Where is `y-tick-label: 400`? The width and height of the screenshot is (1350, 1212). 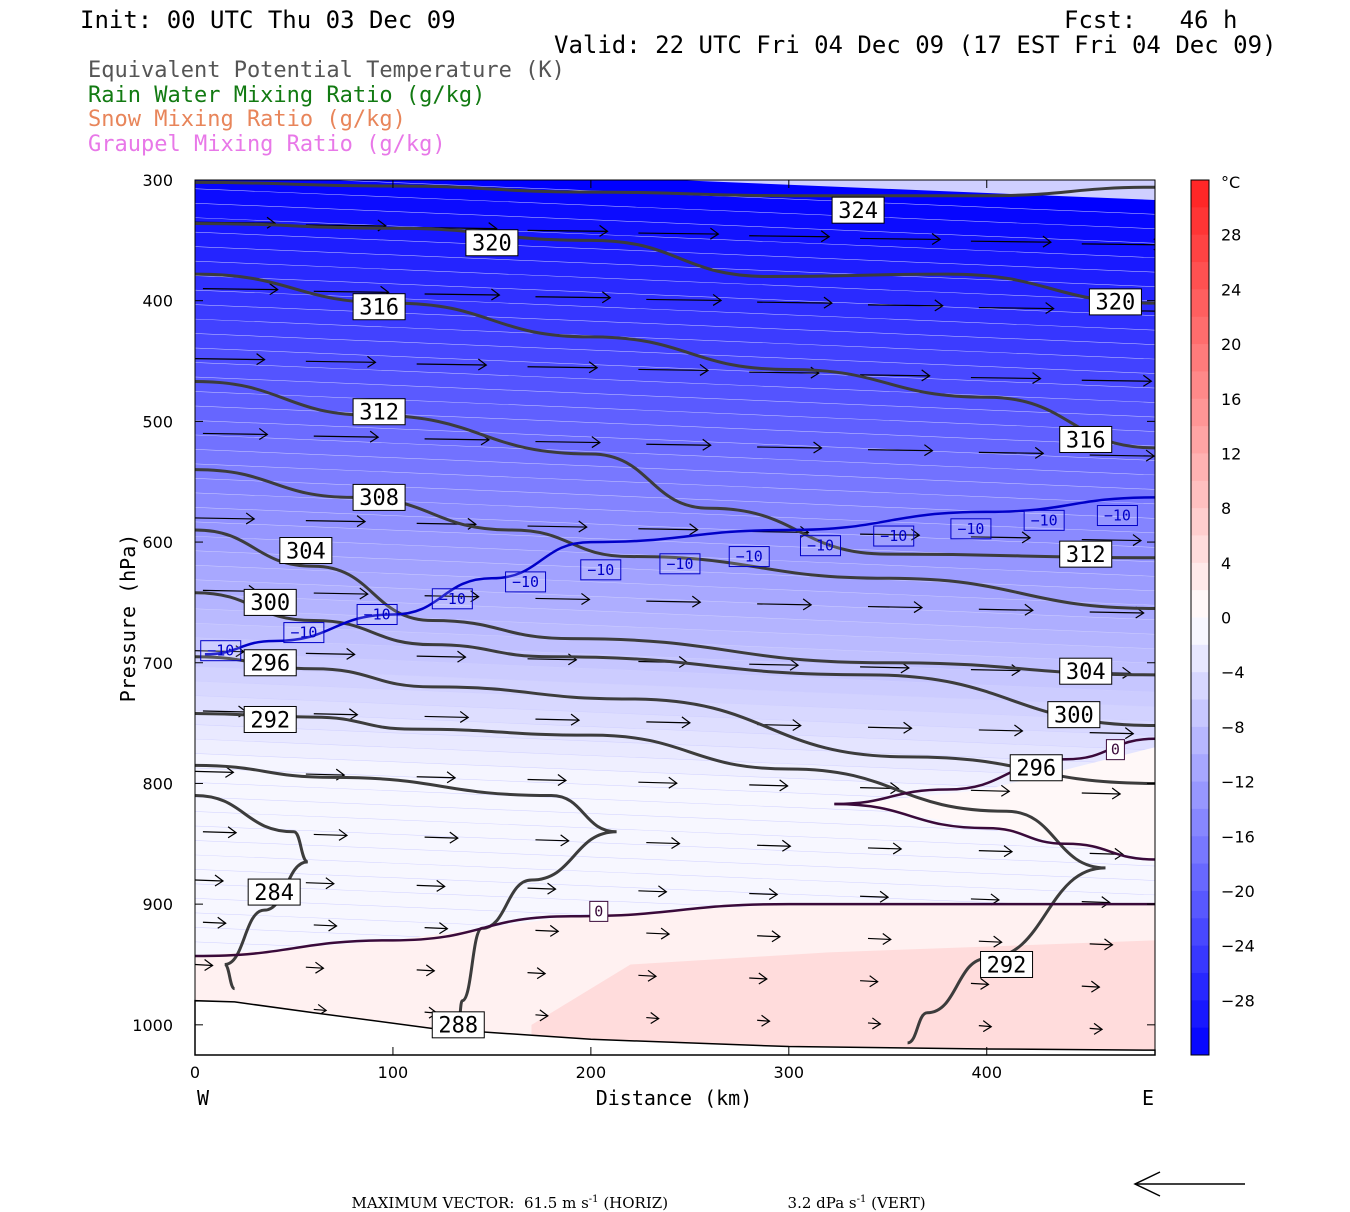
y-tick-label: 400 is located at coordinates (157, 301).